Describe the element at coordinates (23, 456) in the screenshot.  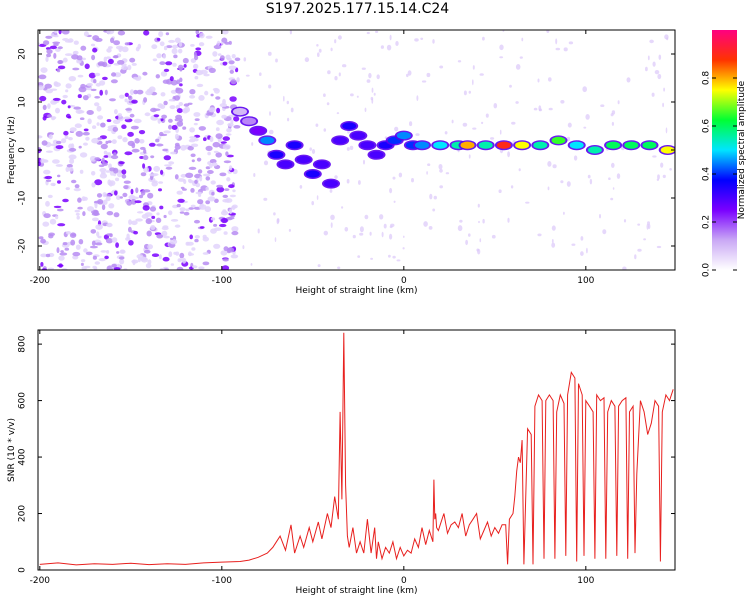
I see `y-tick-label: 400` at that location.